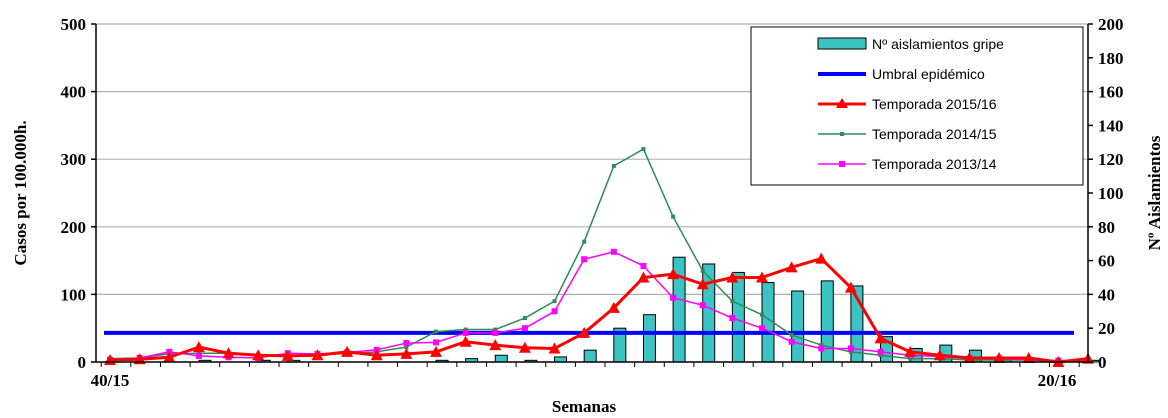 This screenshot has height=418, width=1168. I want to click on x-last-label: 20/16, so click(1057, 380).